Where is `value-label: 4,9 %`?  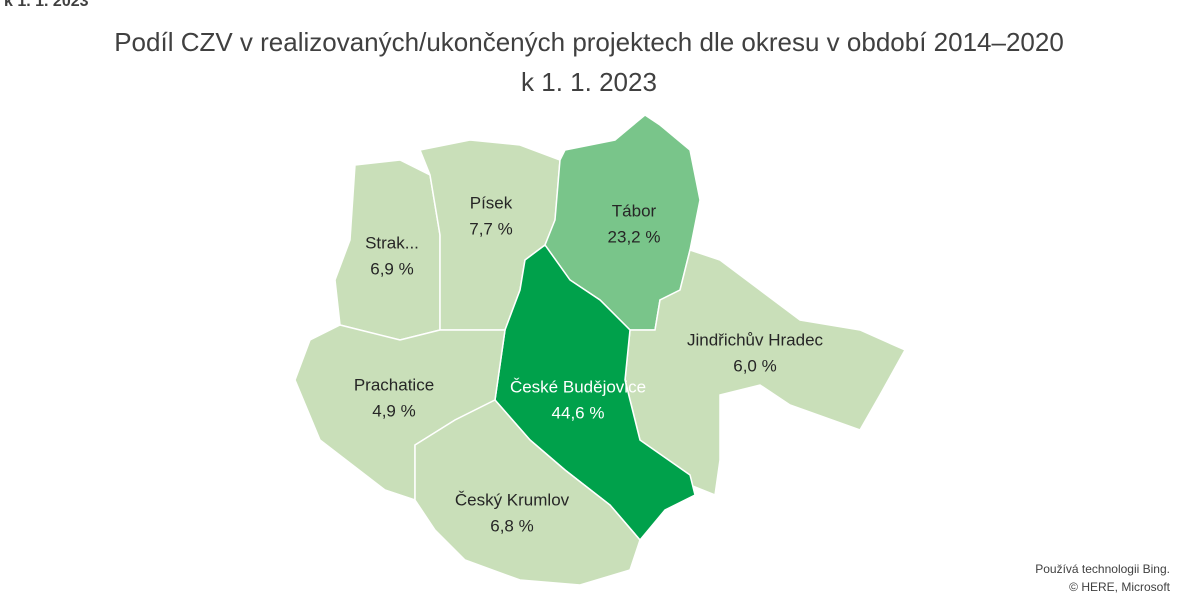
value-label: 4,9 % is located at coordinates (393, 410).